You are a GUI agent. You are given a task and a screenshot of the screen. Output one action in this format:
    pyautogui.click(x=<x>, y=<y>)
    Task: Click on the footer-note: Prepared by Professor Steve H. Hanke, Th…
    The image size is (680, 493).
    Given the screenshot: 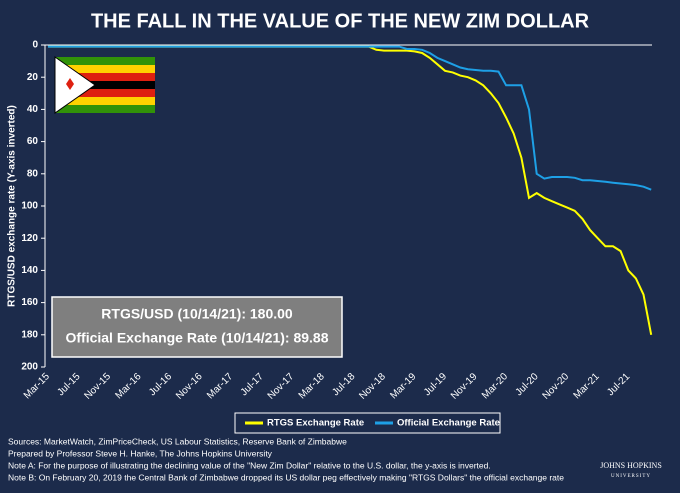 What is the action you would take?
    pyautogui.click(x=140, y=453)
    